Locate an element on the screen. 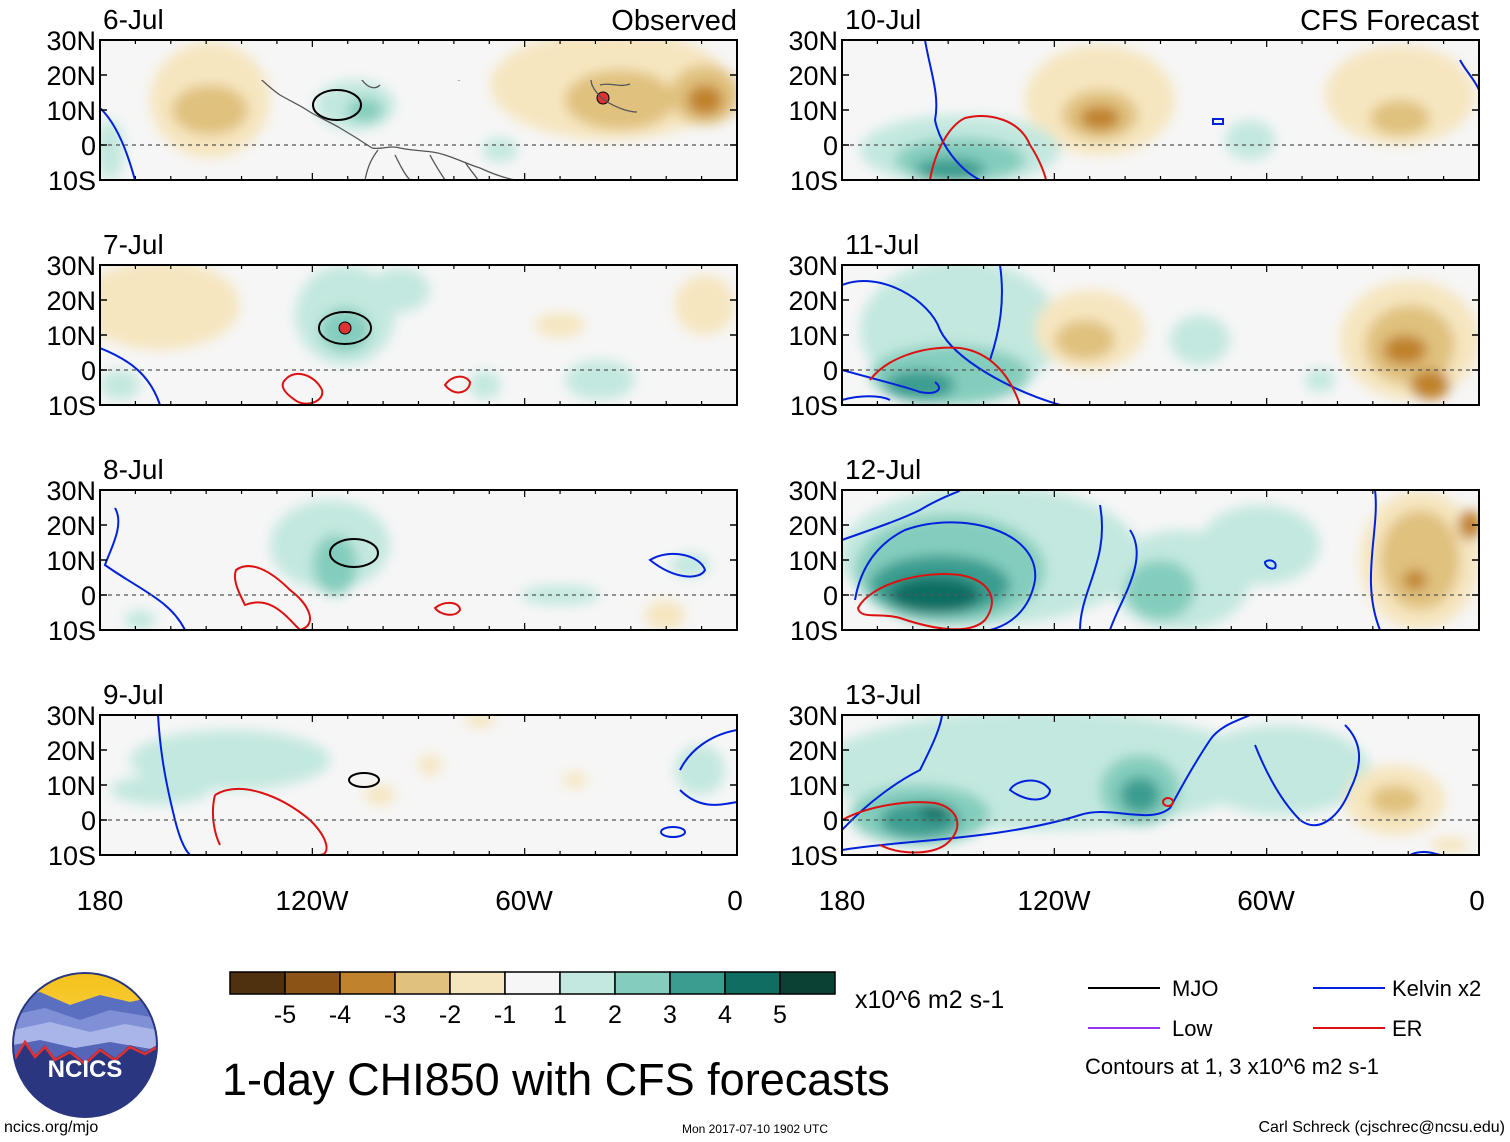 This screenshot has width=1510, height=1142. panel-observed-9-jul is located at coordinates (418, 785).